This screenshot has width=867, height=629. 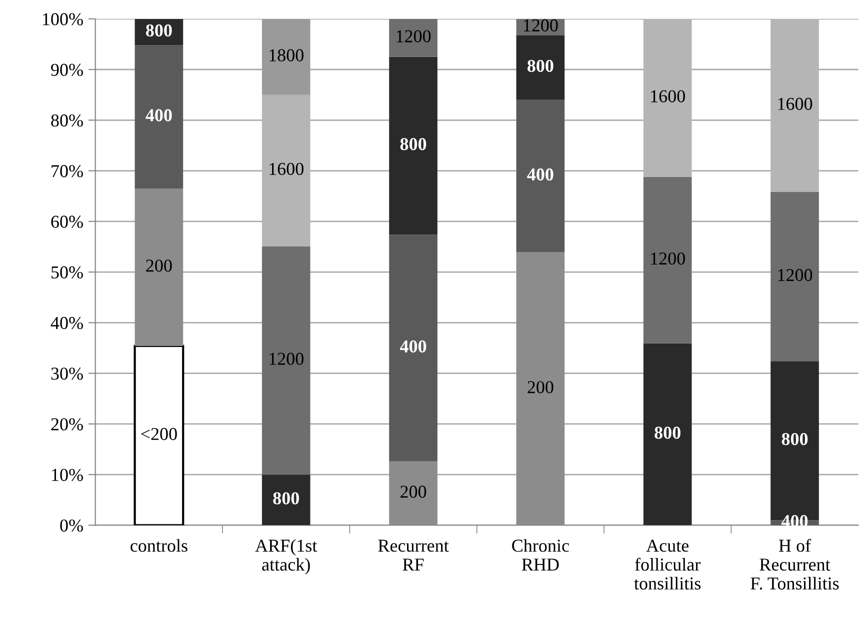 I want to click on y-tick-label: 90%, so click(x=67, y=70).